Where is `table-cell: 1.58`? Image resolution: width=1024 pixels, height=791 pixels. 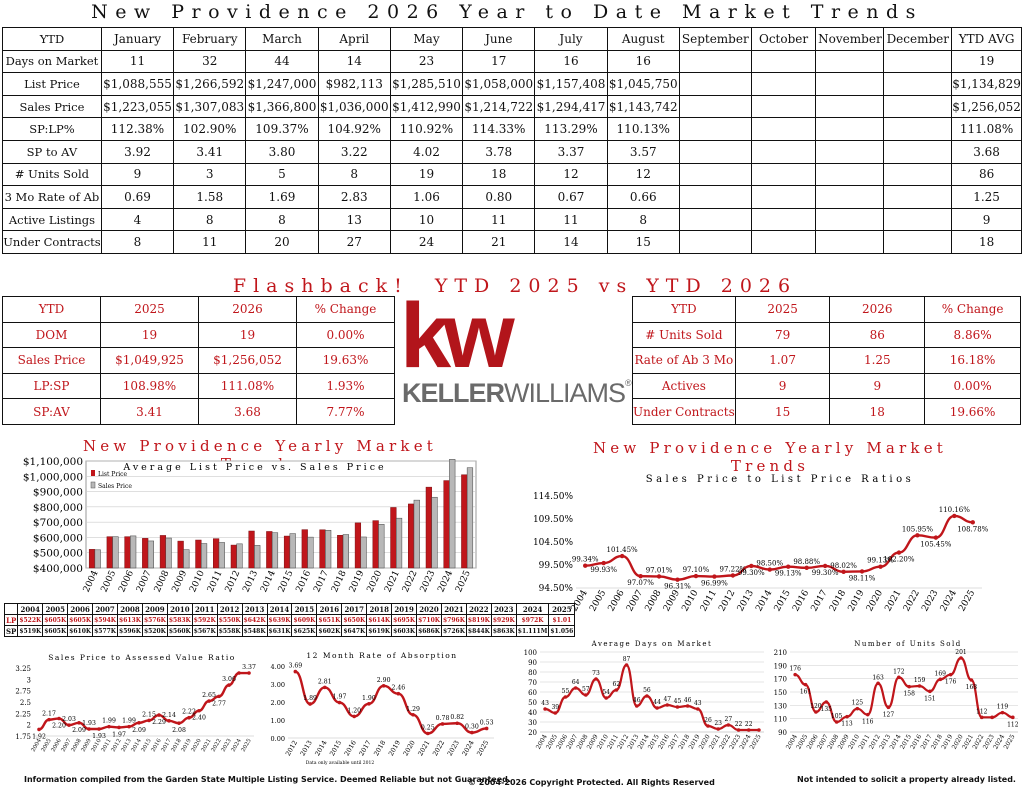 table-cell: 1.58 is located at coordinates (210, 197).